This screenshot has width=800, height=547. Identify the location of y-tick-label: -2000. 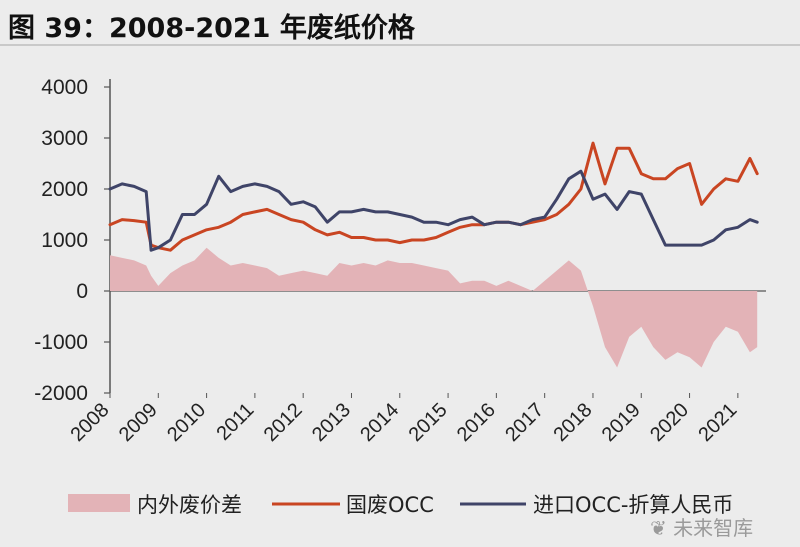
(61, 393).